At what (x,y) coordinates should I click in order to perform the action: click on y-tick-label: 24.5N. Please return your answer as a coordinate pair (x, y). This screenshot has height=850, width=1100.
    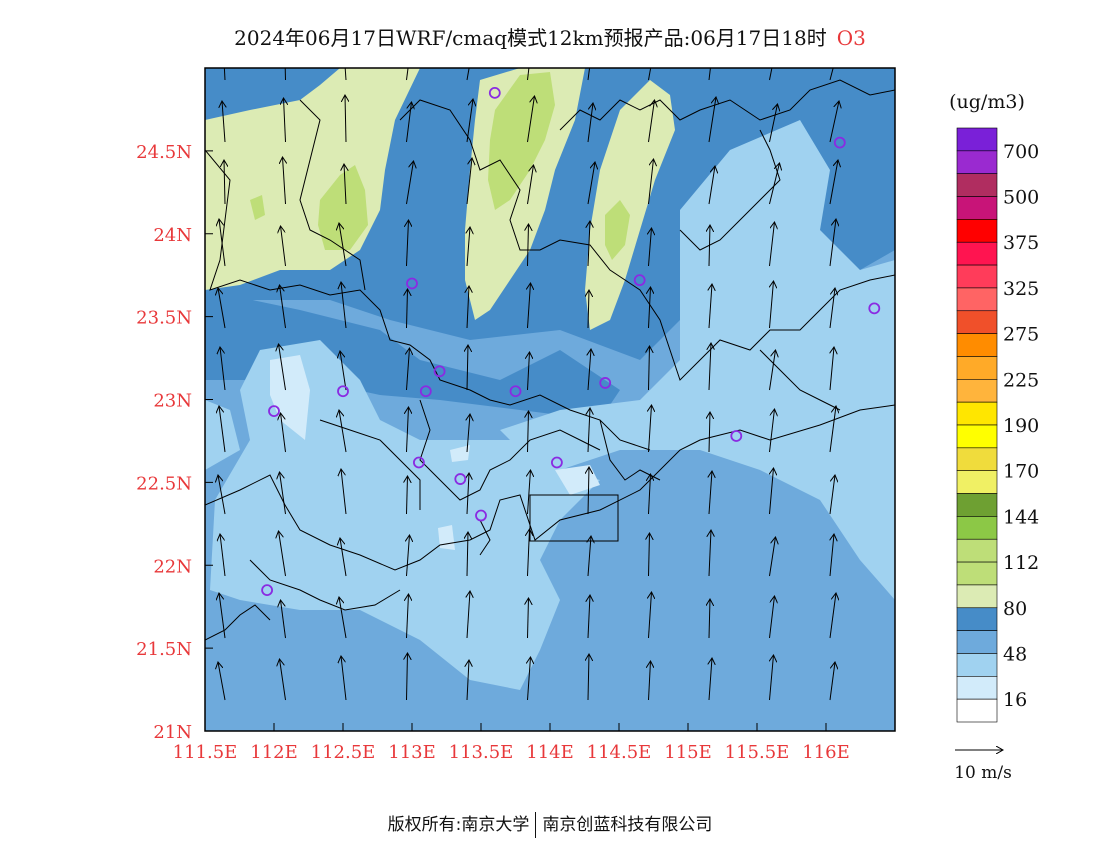
    Looking at the image, I should click on (164, 152).